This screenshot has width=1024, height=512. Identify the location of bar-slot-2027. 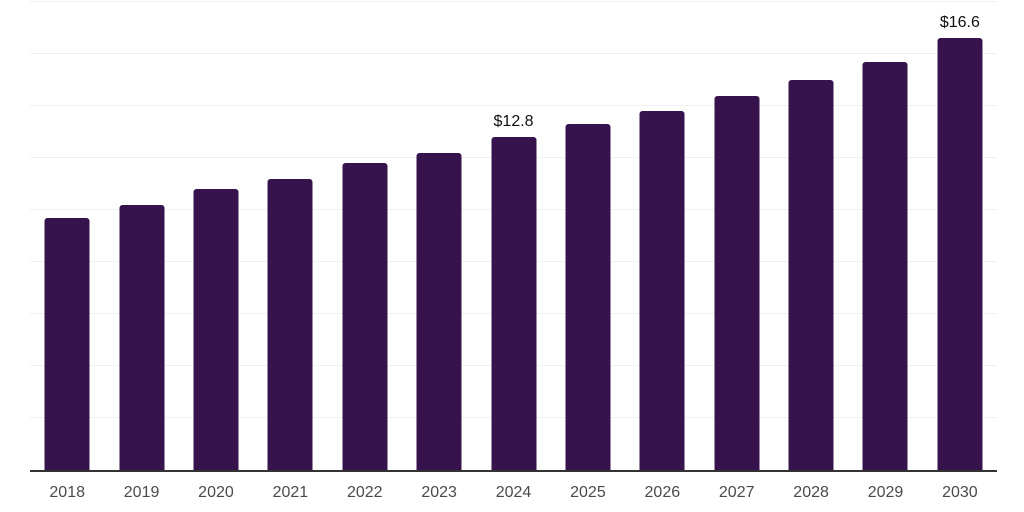
(737, 236).